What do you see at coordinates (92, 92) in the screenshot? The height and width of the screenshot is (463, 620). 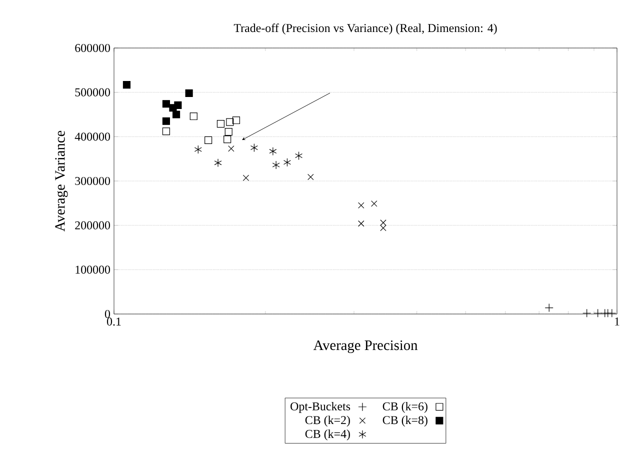 I see `y-tick-label: 500000` at bounding box center [92, 92].